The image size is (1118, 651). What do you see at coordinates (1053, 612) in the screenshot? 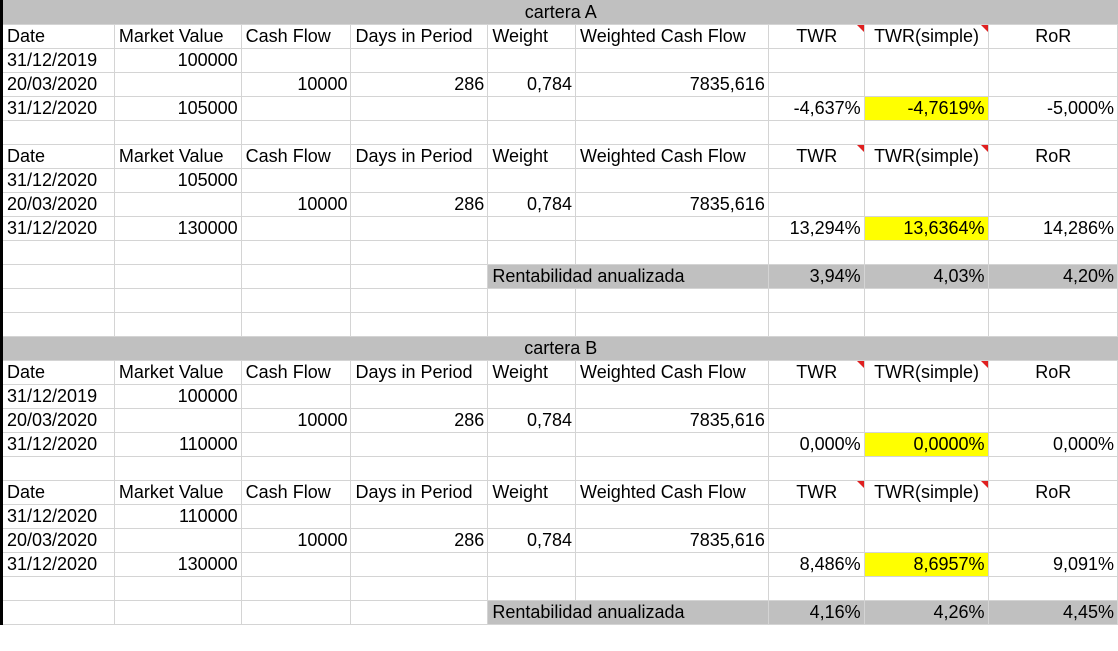
I see `annualized-ror-cell: 4,45%` at bounding box center [1053, 612].